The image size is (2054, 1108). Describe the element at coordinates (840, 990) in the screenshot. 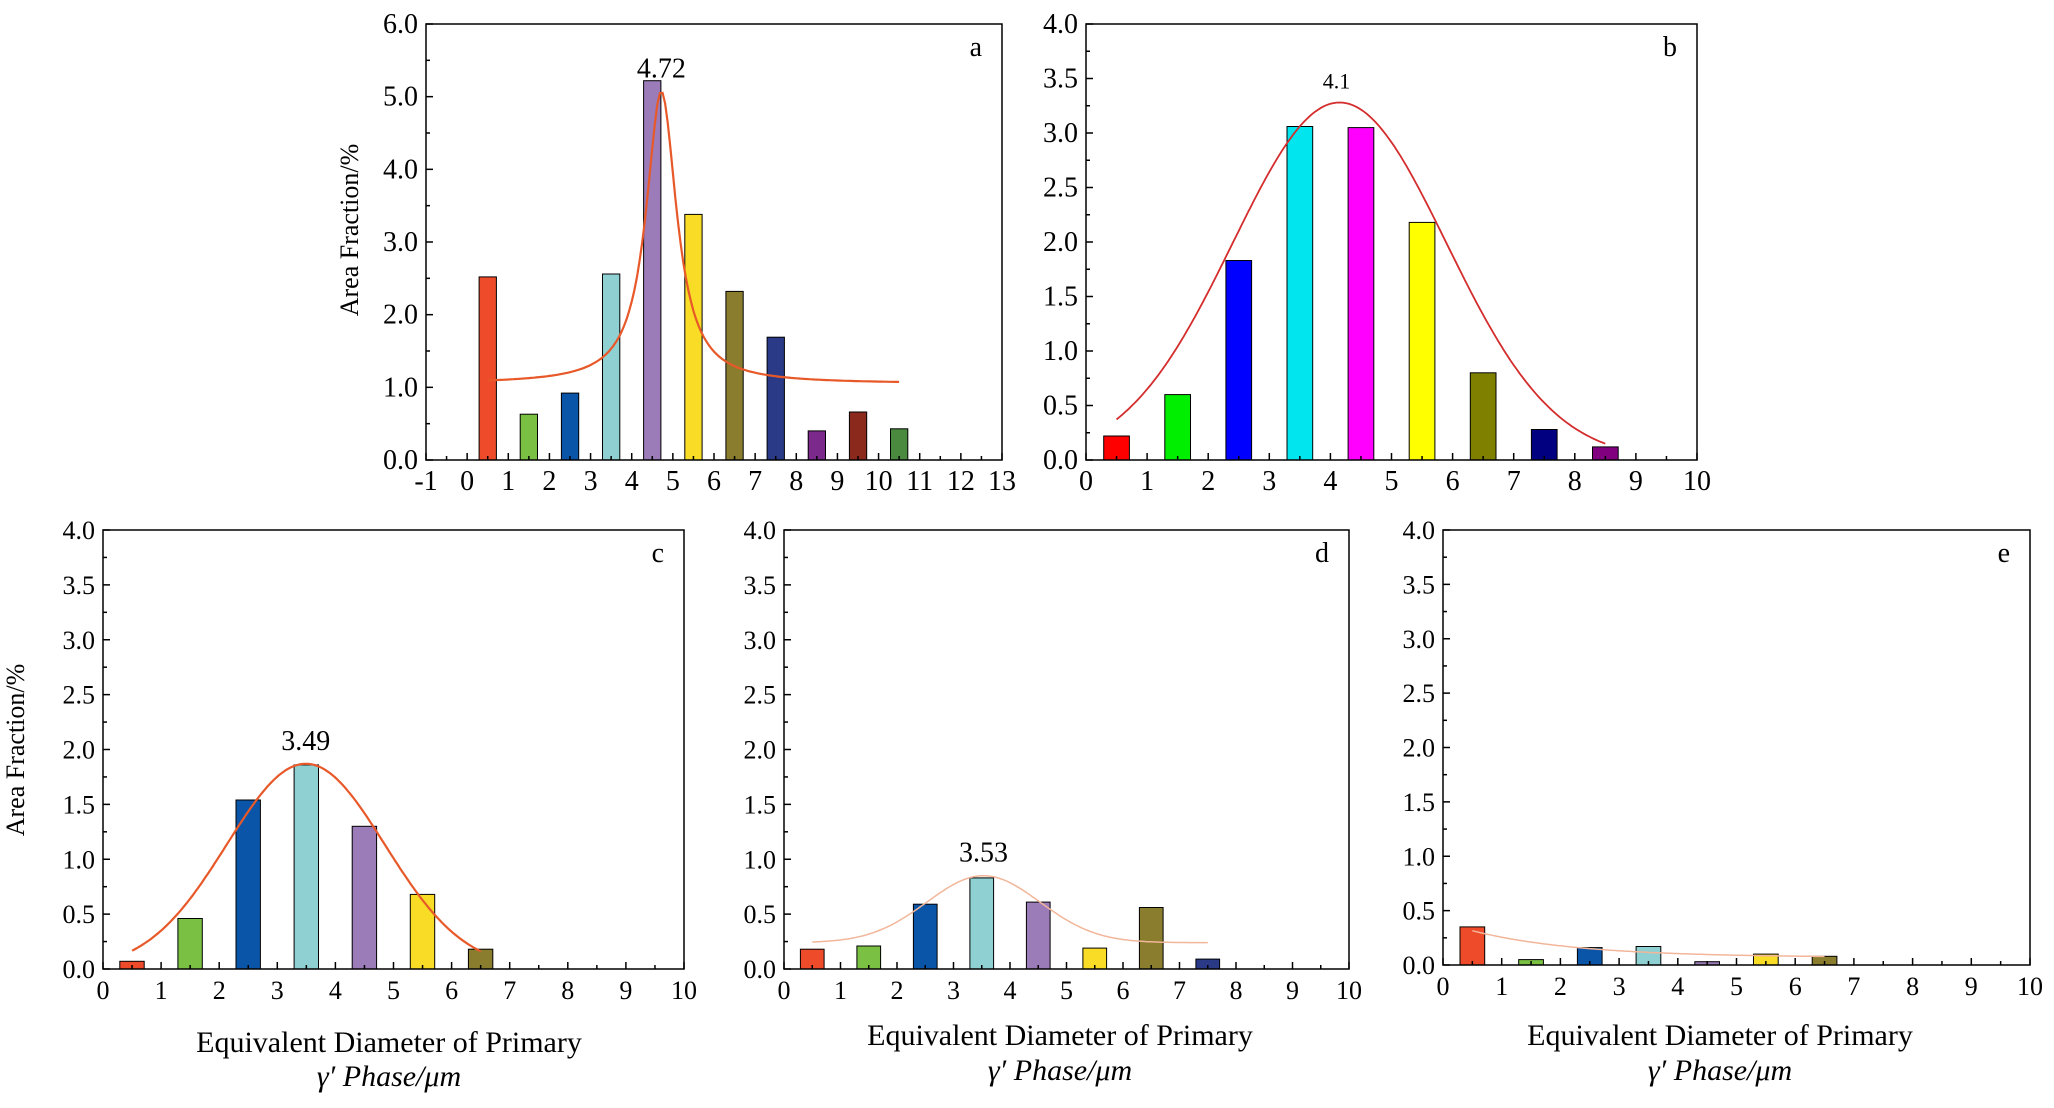

I see `x-tick-label-d-1: 1` at that location.